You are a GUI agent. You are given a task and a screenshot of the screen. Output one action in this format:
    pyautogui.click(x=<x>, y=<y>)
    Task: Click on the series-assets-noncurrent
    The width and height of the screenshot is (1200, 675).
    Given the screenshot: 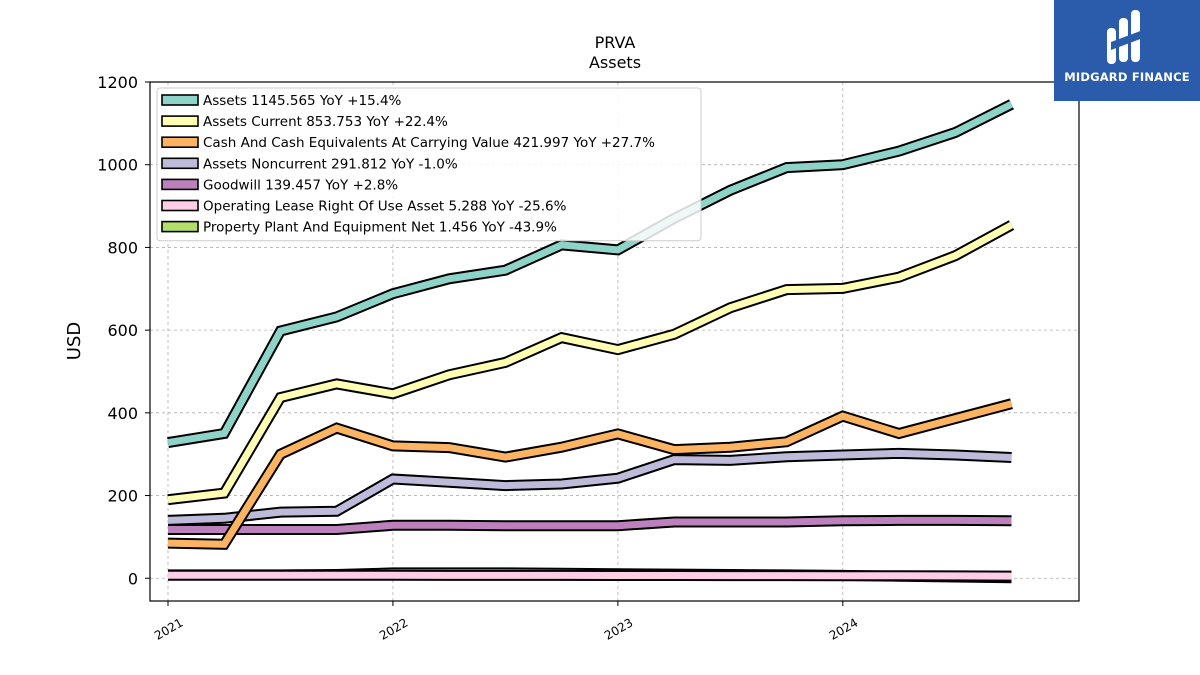 What is the action you would take?
    pyautogui.click(x=589, y=486)
    